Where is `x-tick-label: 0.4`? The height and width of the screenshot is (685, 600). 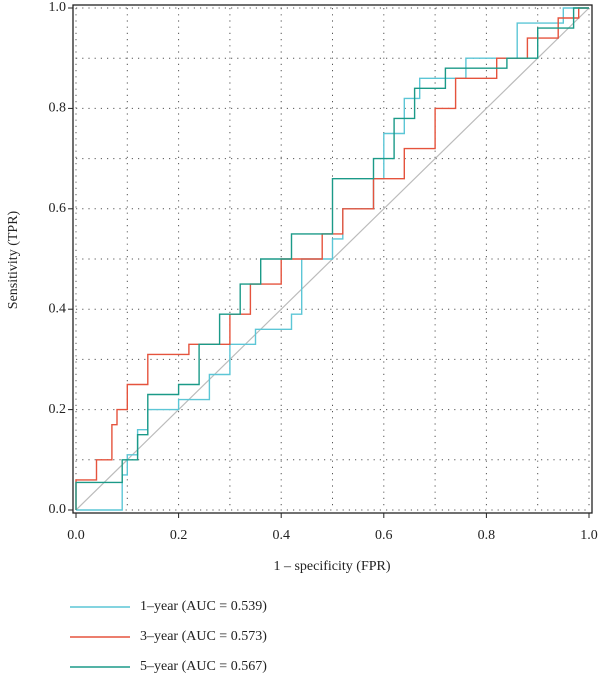 x-tick-label: 0.4 is located at coordinates (281, 535).